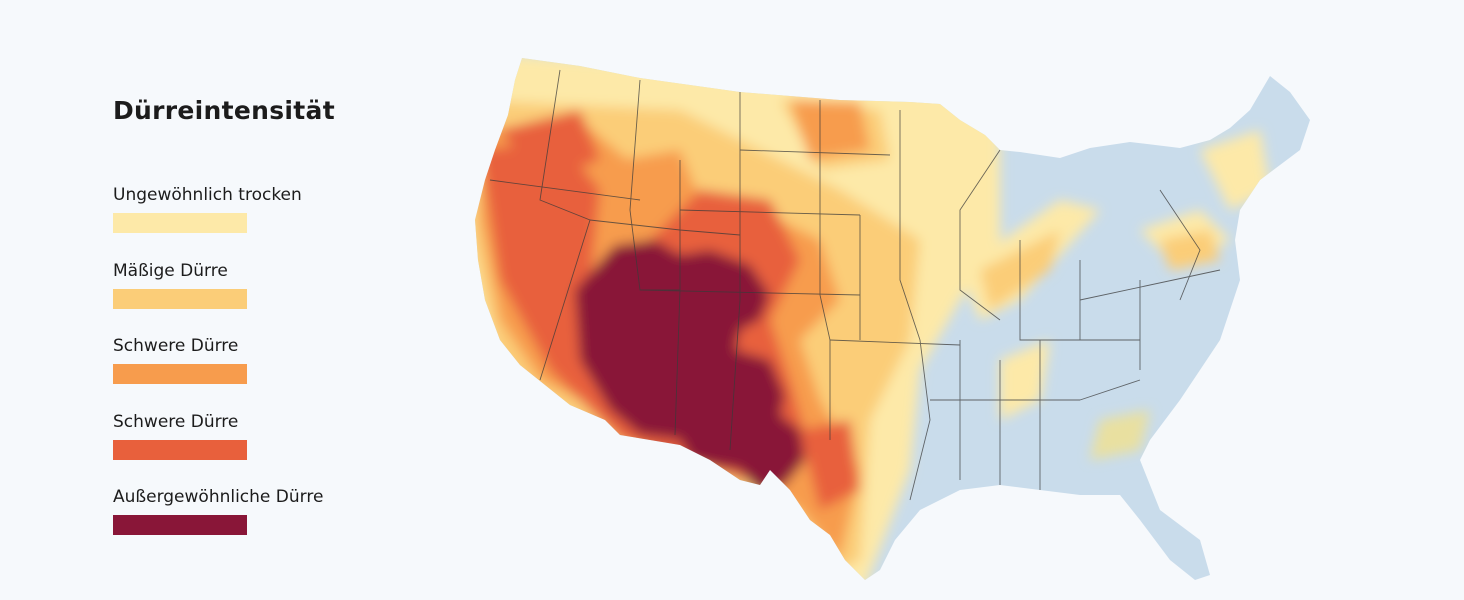 The height and width of the screenshot is (600, 1464). I want to click on legend-item-abnormally-dry: Ungewöhnlich trocken, so click(207, 208).